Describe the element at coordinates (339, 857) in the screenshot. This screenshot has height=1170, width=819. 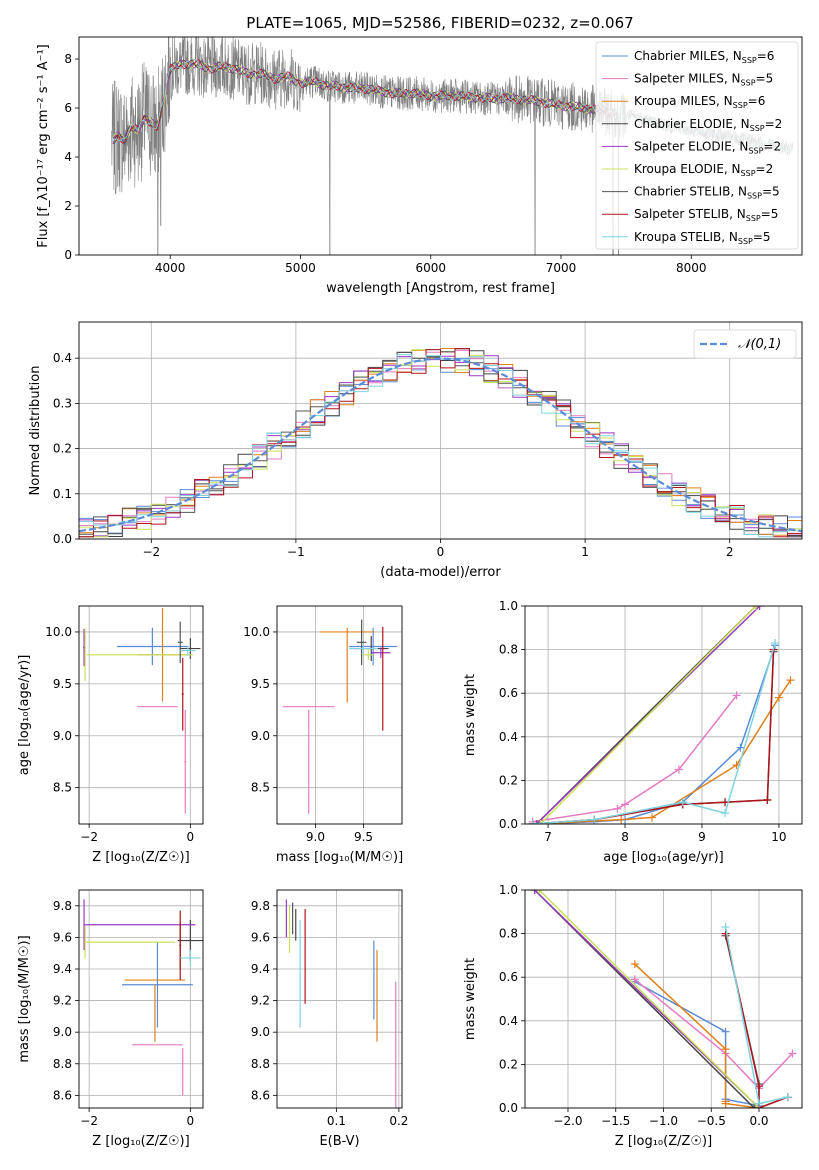
I see `x-axis-label: mass [log₁₀(M/M☉)]` at that location.